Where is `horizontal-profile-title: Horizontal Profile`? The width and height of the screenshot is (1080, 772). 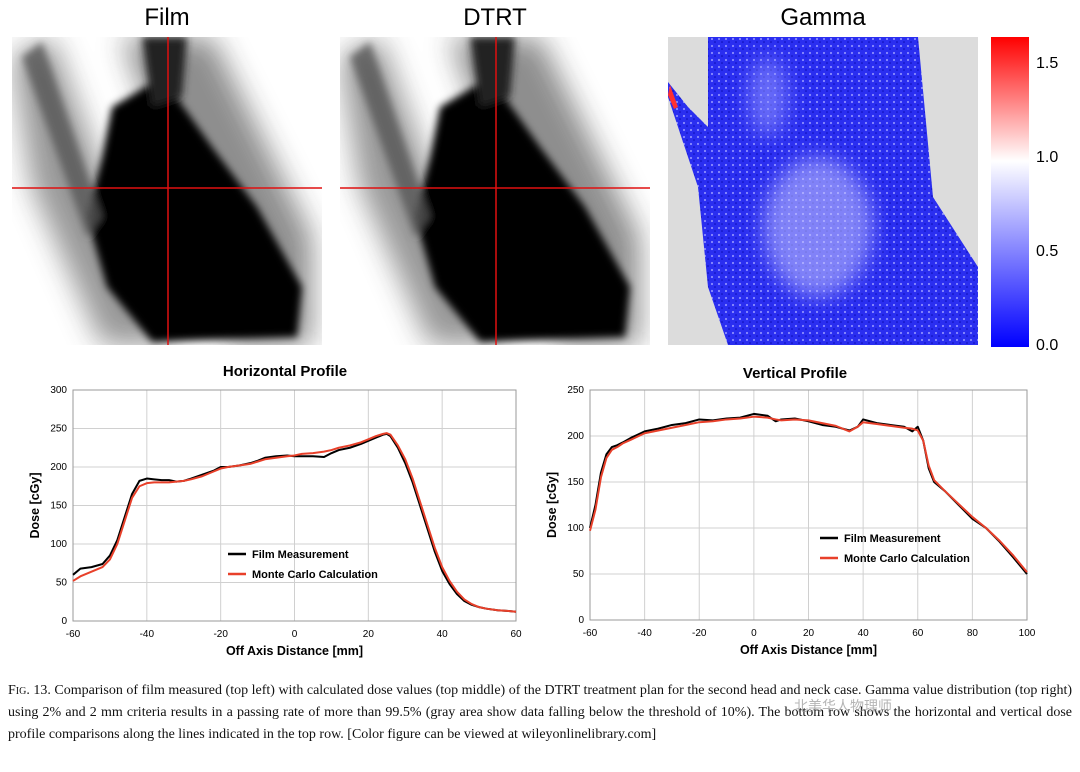 horizontal-profile-title: Horizontal Profile is located at coordinates (285, 371).